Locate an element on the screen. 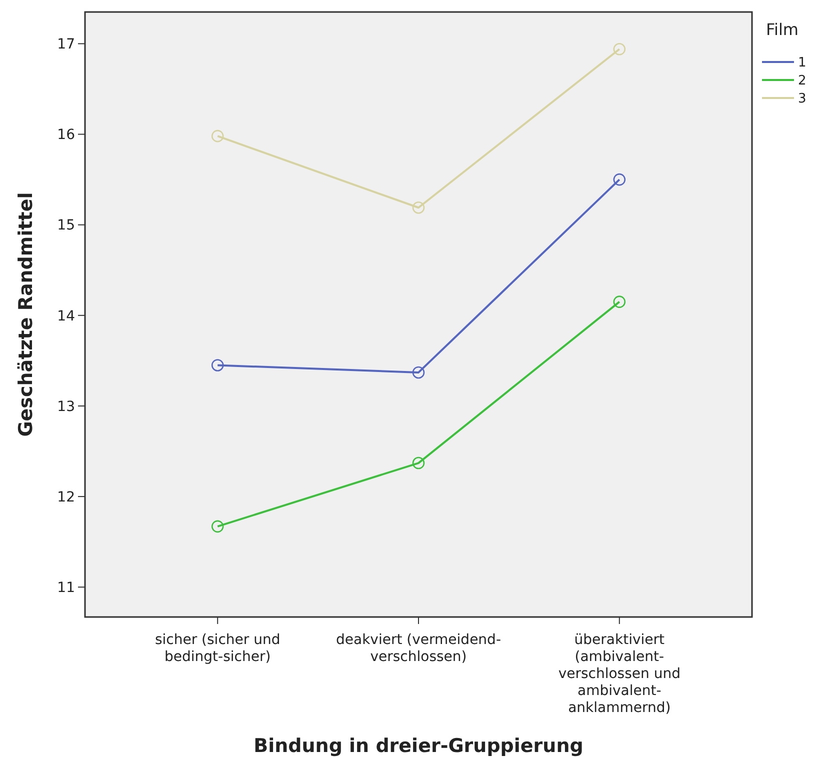  y-axis-title: Geschätzte Randmittel is located at coordinates (26, 314).